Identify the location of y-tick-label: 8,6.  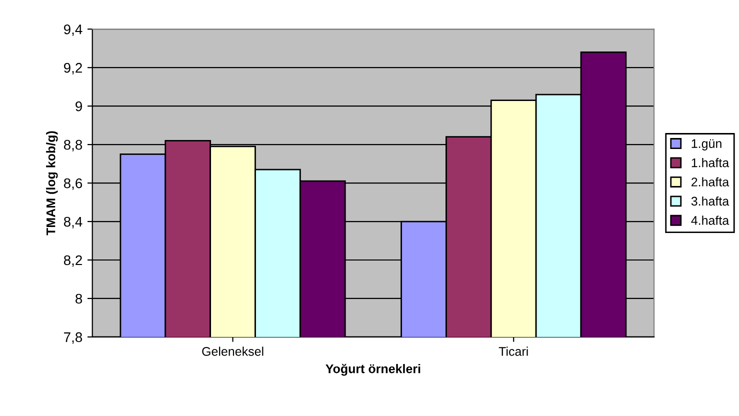
(73, 184).